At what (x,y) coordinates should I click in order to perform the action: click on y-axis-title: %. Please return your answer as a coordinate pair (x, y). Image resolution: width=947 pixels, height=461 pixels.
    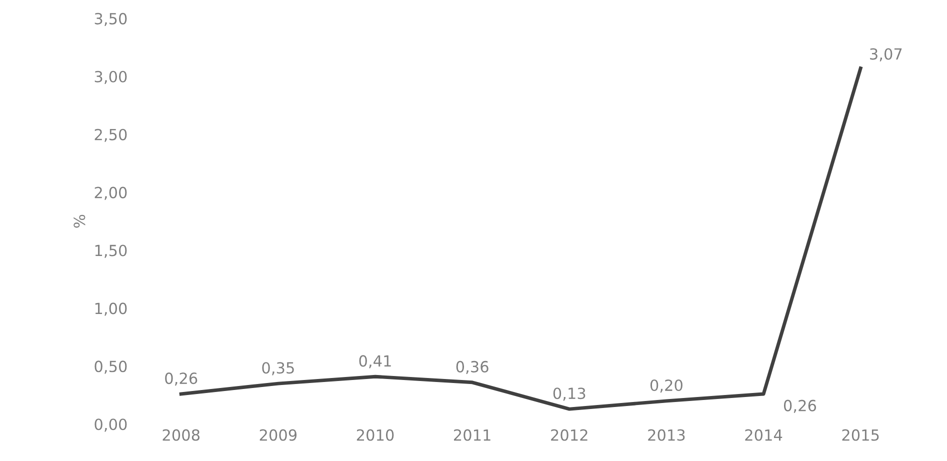
    Looking at the image, I should click on (80, 221).